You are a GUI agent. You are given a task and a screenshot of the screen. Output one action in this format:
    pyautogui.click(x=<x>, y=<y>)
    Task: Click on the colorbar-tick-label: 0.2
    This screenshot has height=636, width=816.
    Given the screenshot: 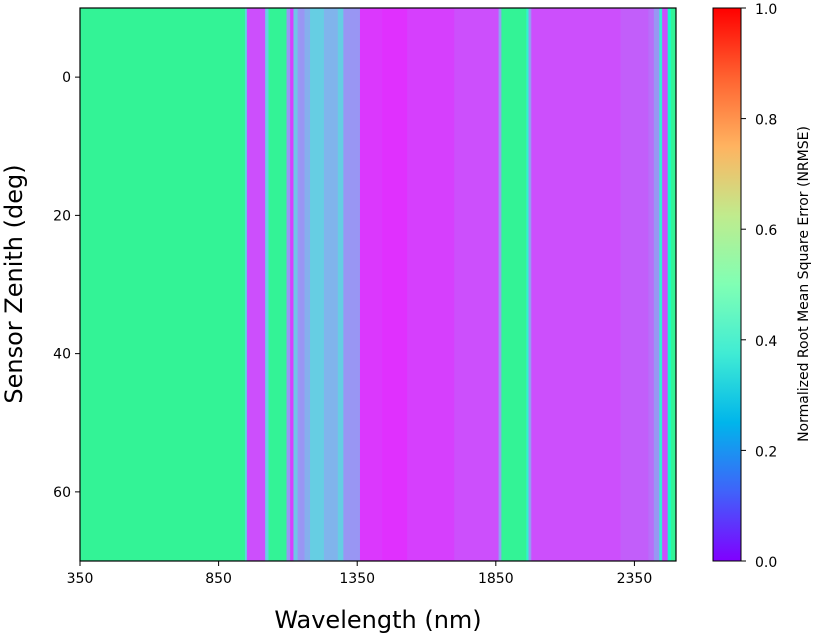 What is the action you would take?
    pyautogui.click(x=766, y=452)
    